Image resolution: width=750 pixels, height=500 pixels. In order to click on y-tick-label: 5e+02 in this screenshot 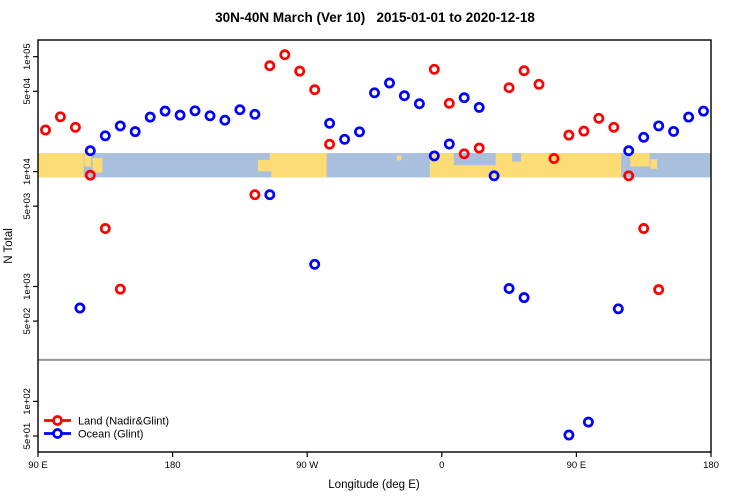, I will do `click(27, 321)`.